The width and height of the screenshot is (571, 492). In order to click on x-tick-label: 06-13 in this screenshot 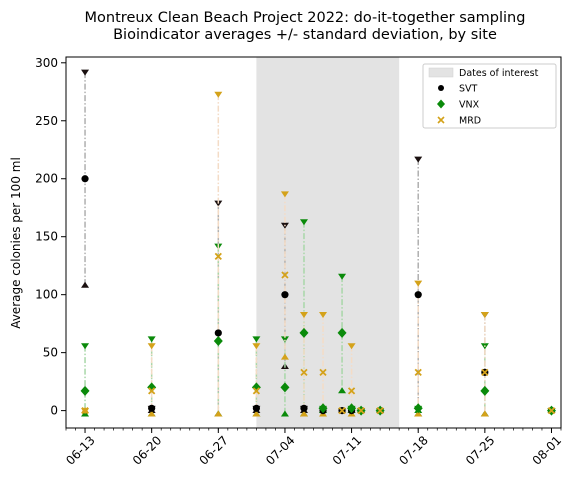, I will do `click(80, 450)`.